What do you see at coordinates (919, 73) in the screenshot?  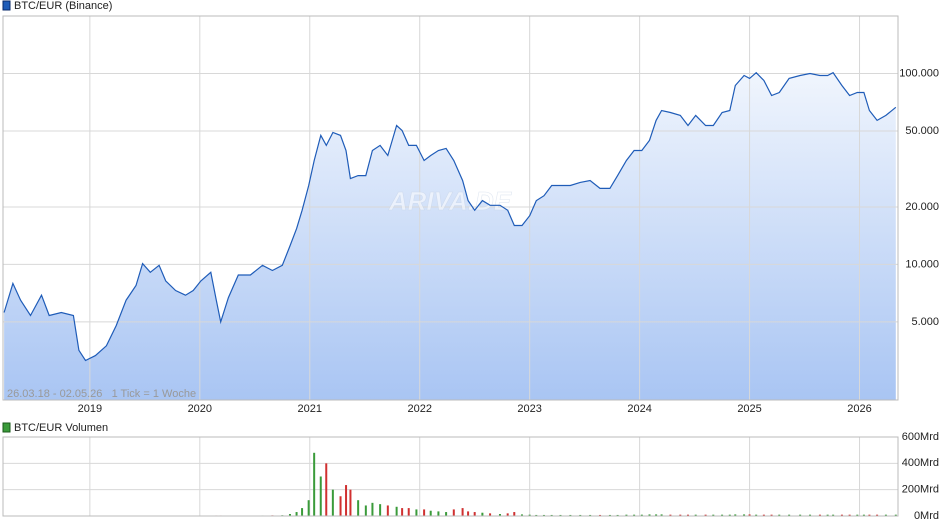 I see `y-tick-label: 100.000` at bounding box center [919, 73].